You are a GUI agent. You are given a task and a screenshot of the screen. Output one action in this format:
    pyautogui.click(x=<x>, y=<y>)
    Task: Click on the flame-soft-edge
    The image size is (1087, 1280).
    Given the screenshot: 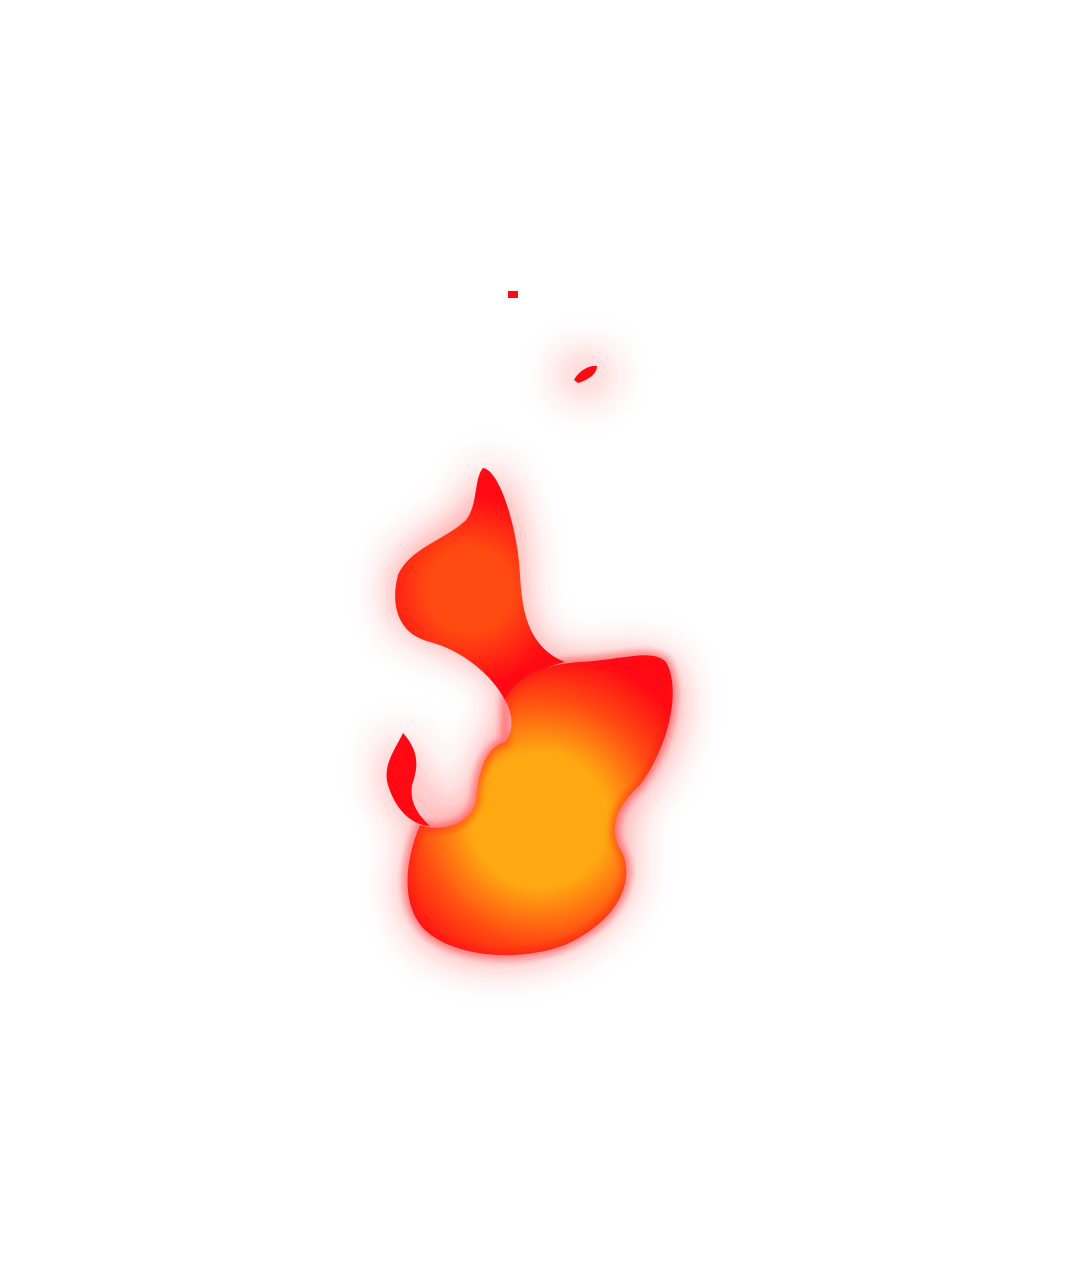 What is the action you would take?
    pyautogui.click(x=540, y=805)
    